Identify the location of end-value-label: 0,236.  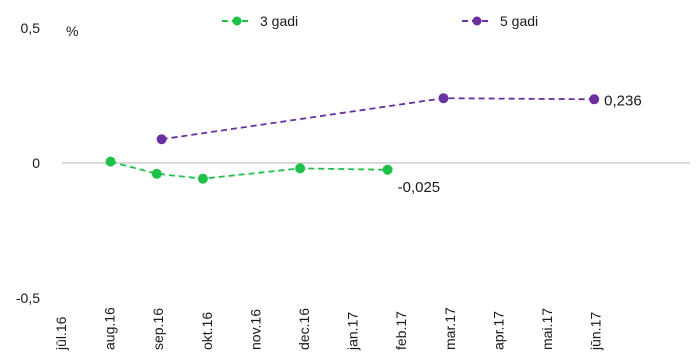
(623, 100).